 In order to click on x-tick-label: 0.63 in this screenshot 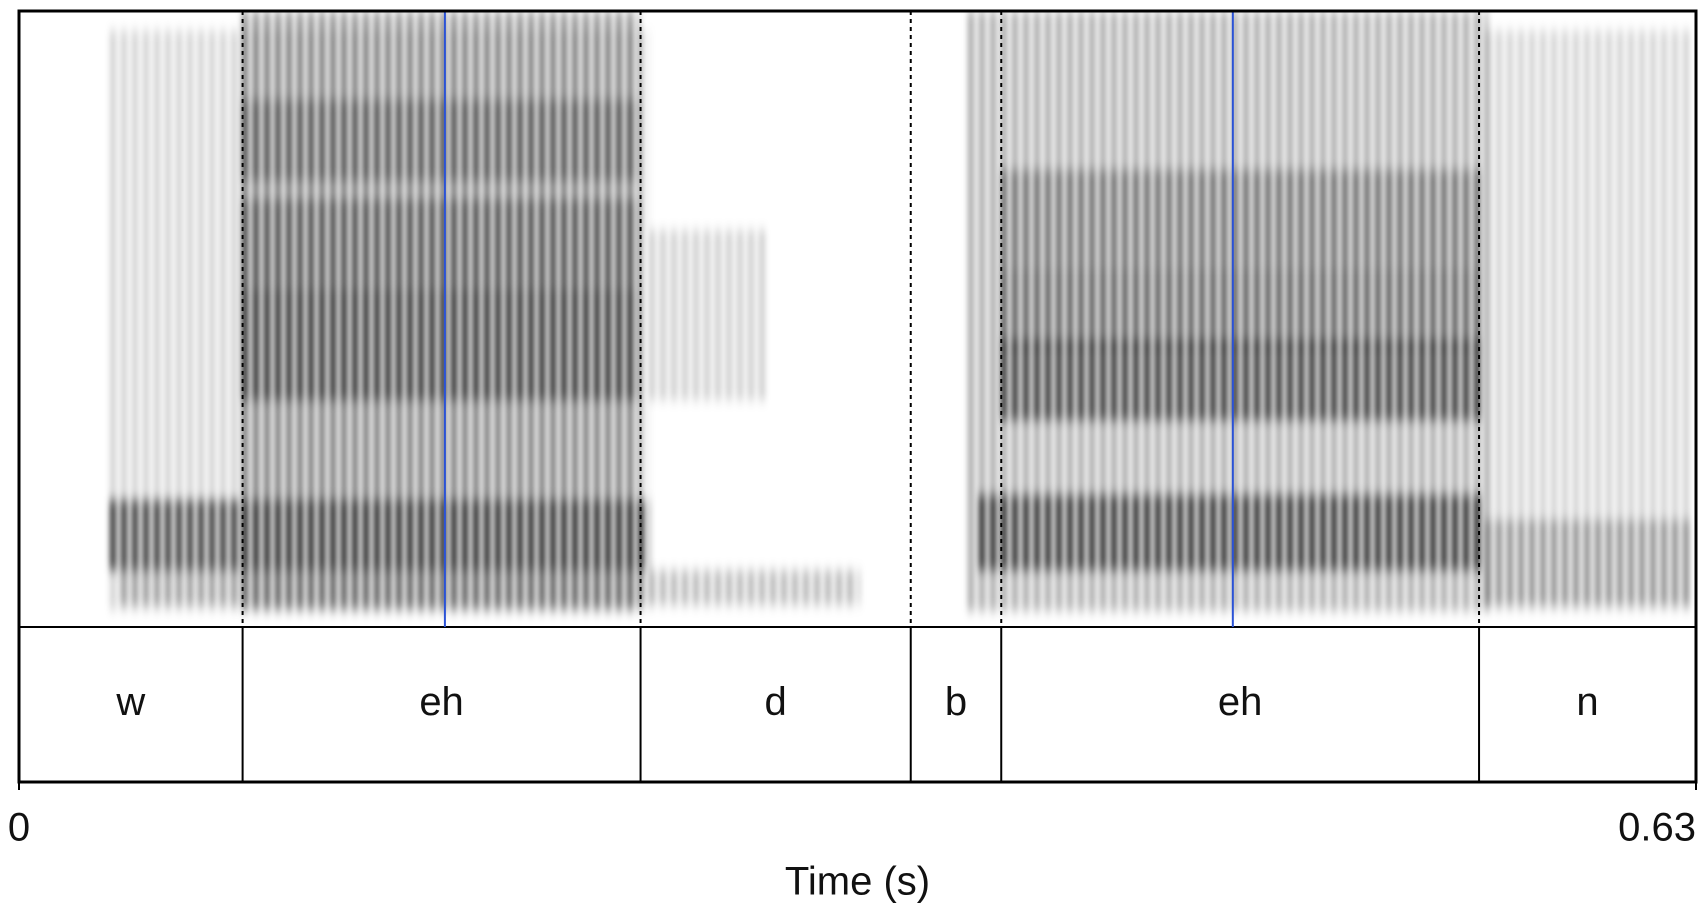, I will do `click(1657, 828)`.